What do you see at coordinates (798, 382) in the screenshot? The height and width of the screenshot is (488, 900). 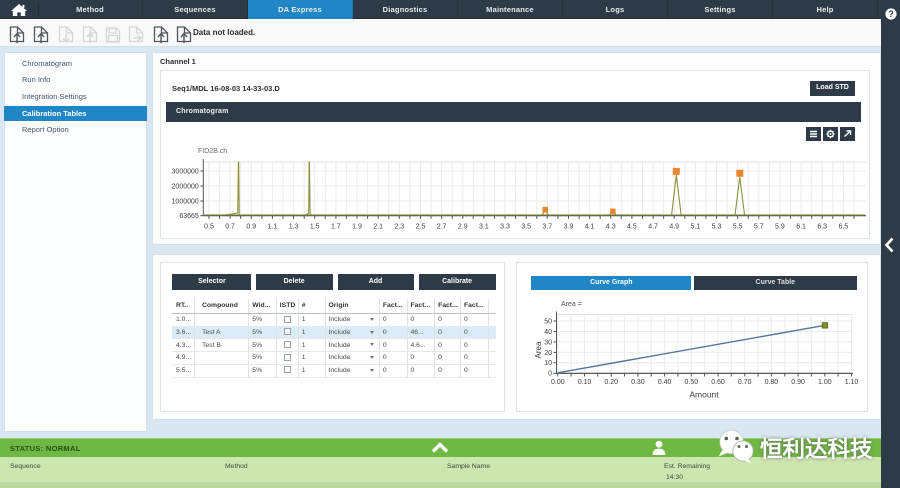 I see `svg-text: 0.90` at bounding box center [798, 382].